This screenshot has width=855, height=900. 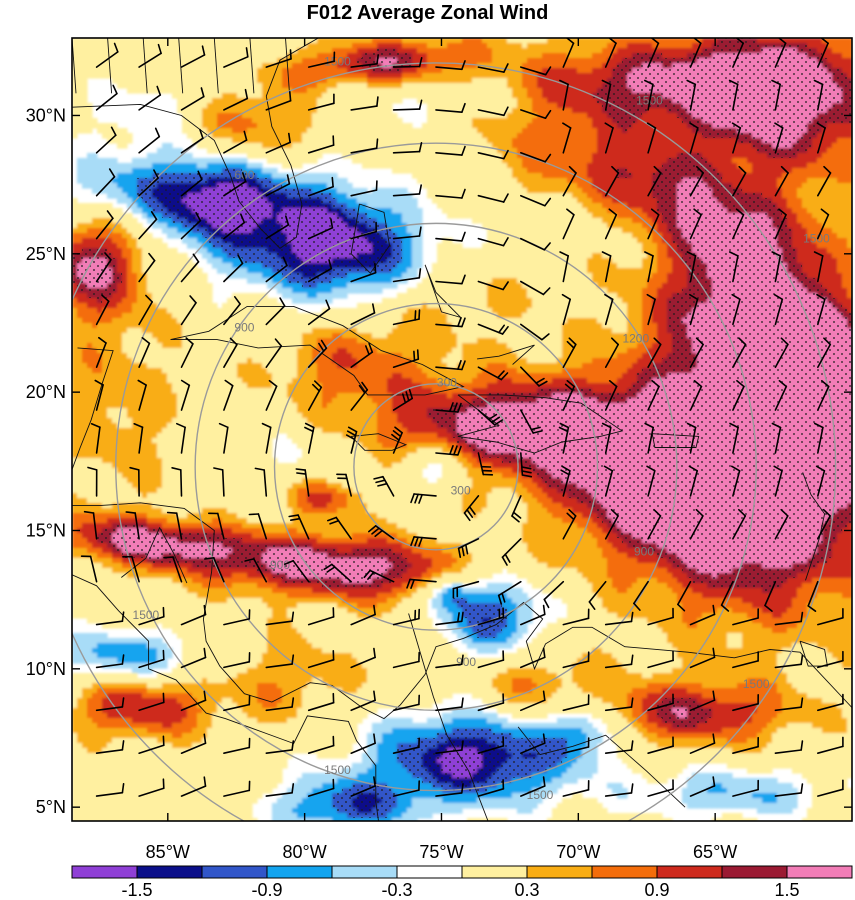 What do you see at coordinates (168, 852) in the screenshot?
I see `lon-tick-label: 85°W` at bounding box center [168, 852].